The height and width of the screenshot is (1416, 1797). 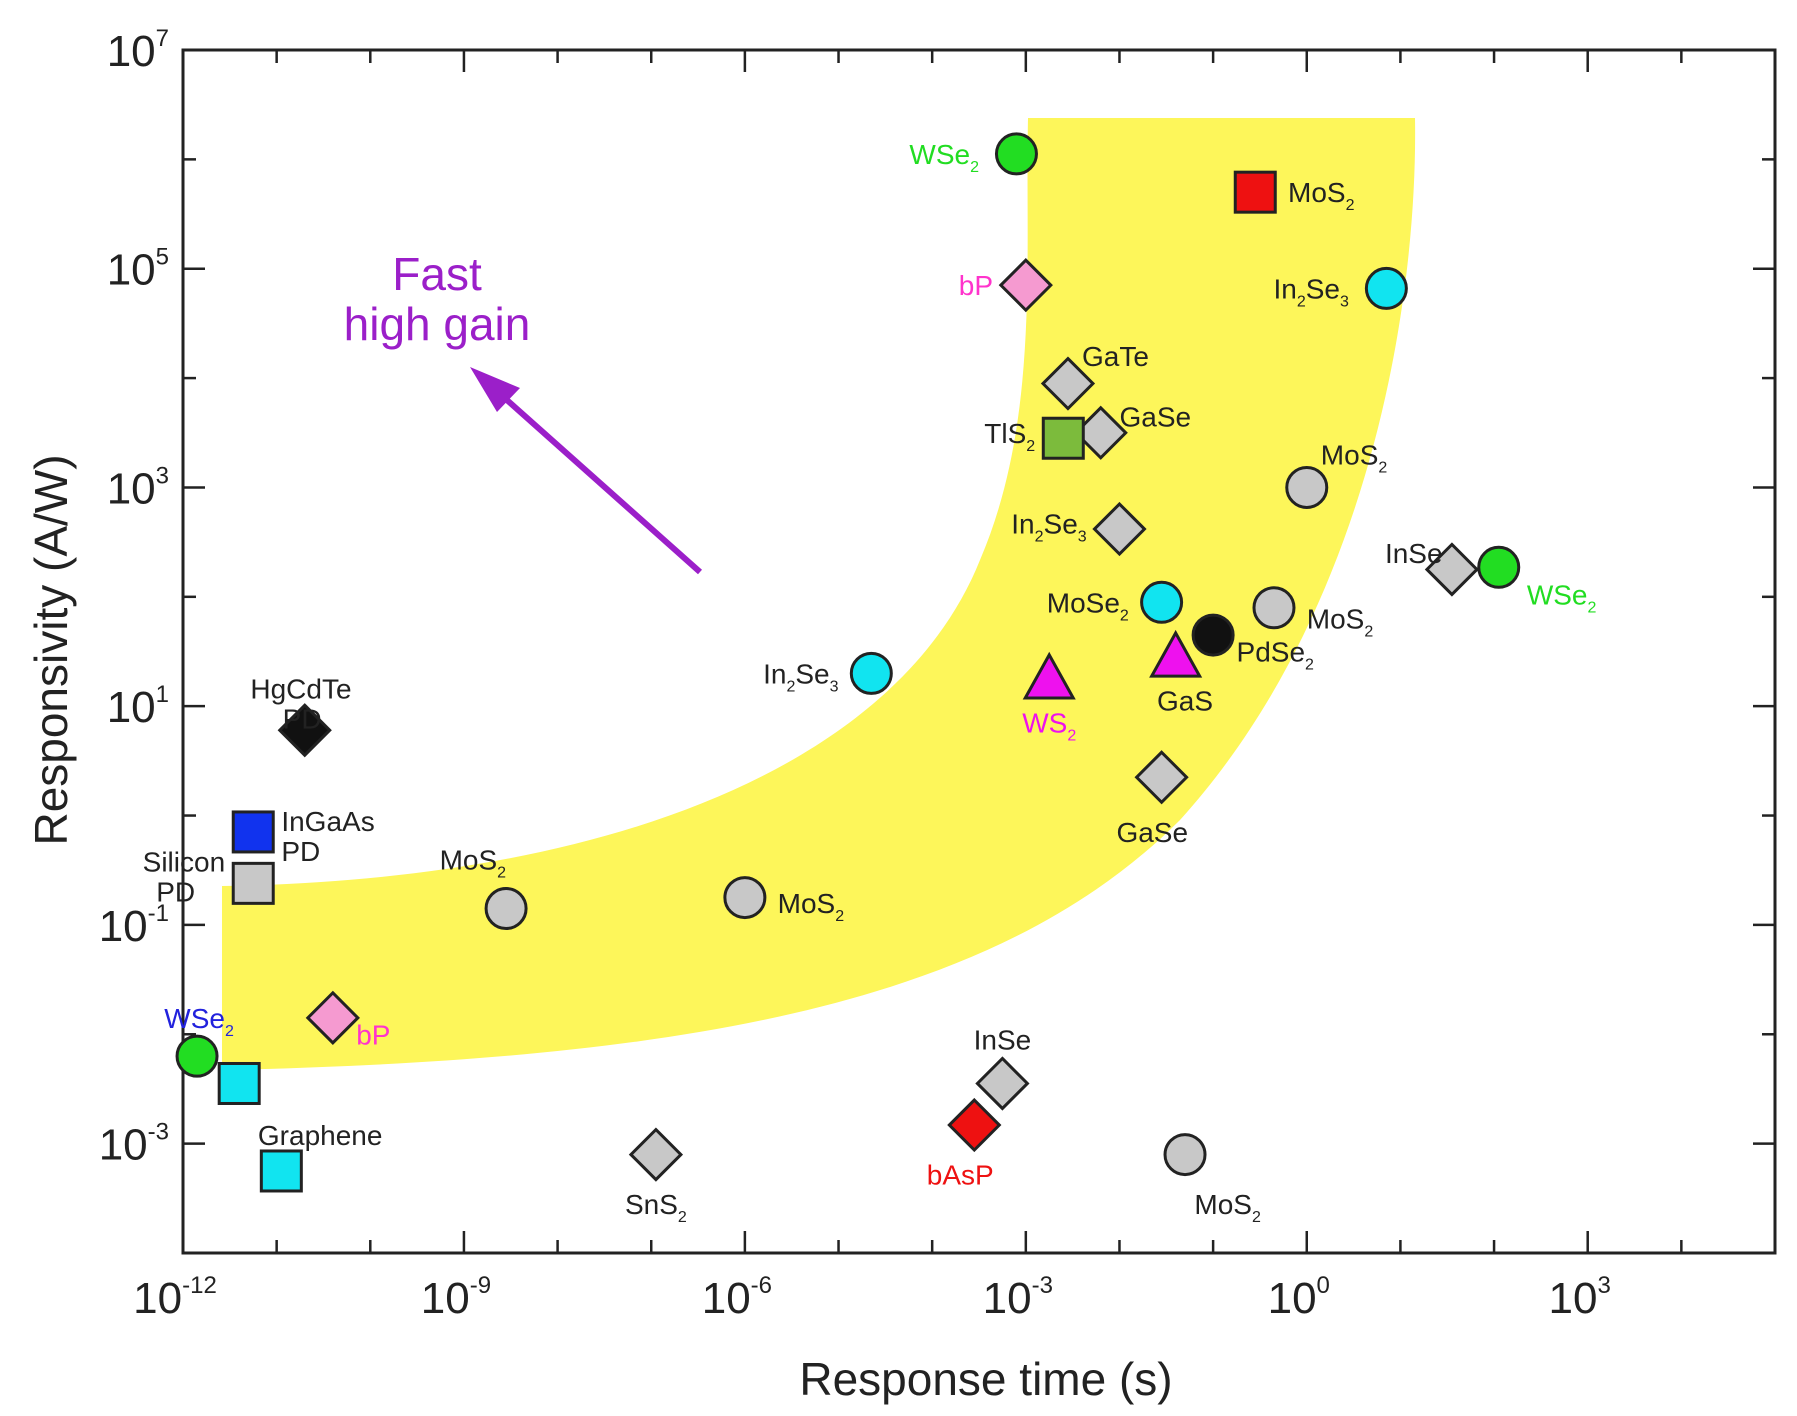 I want to click on y-tick-label: 10⁵, so click(x=138, y=269).